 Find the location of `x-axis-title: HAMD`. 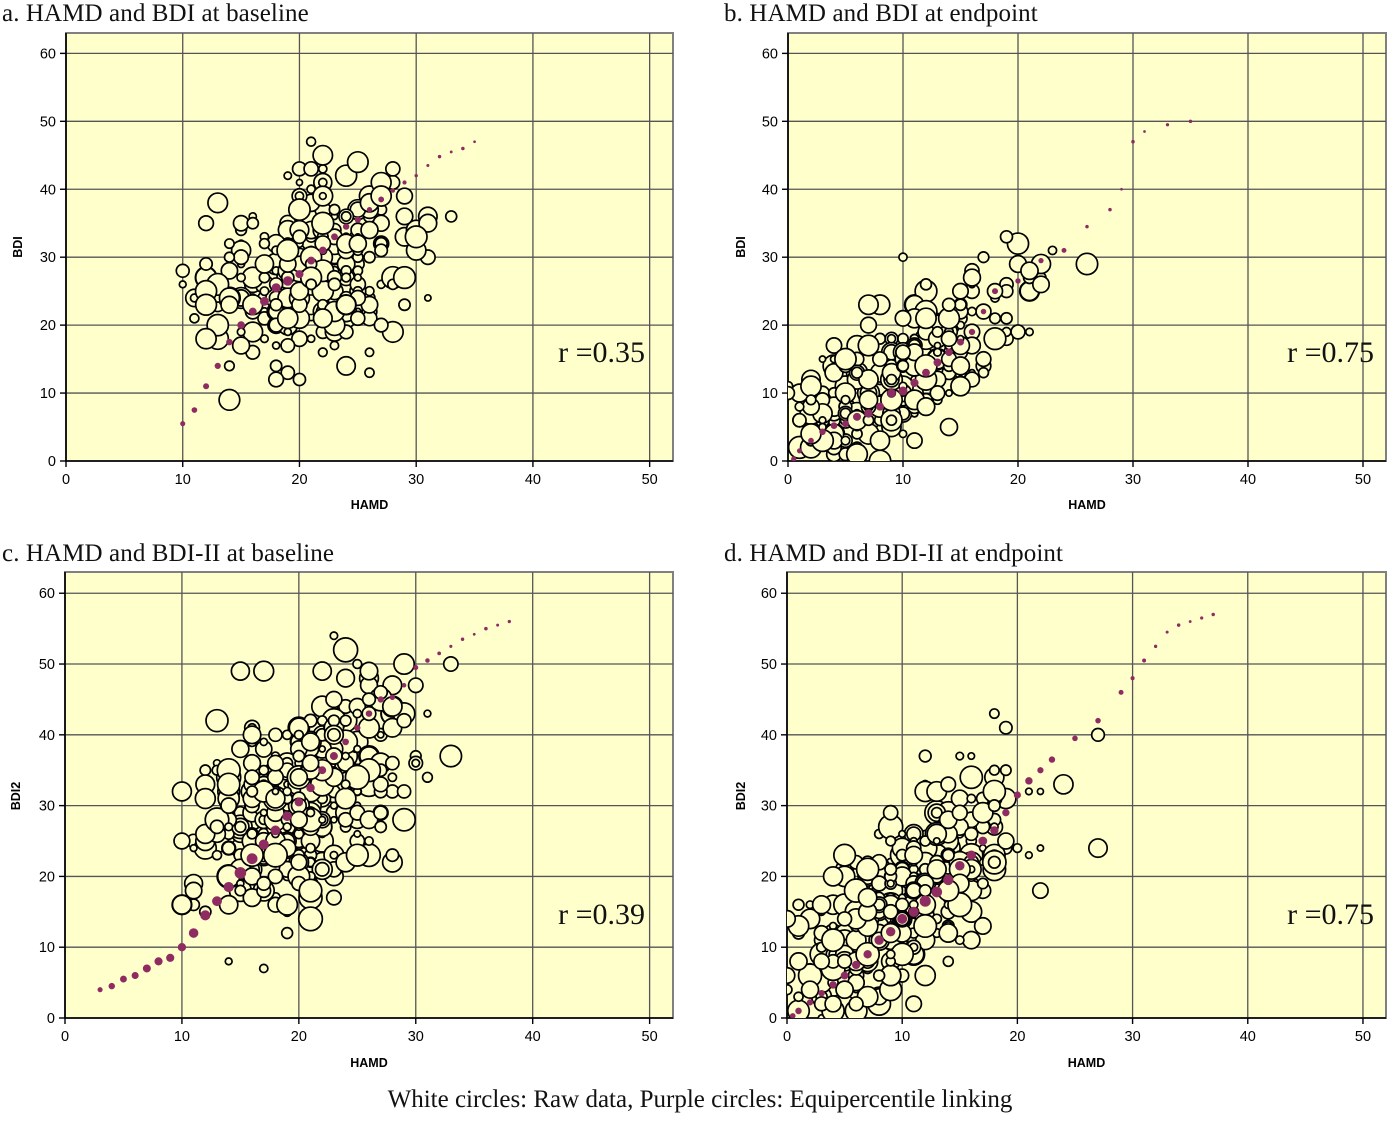

x-axis-title: HAMD is located at coordinates (1087, 1063).